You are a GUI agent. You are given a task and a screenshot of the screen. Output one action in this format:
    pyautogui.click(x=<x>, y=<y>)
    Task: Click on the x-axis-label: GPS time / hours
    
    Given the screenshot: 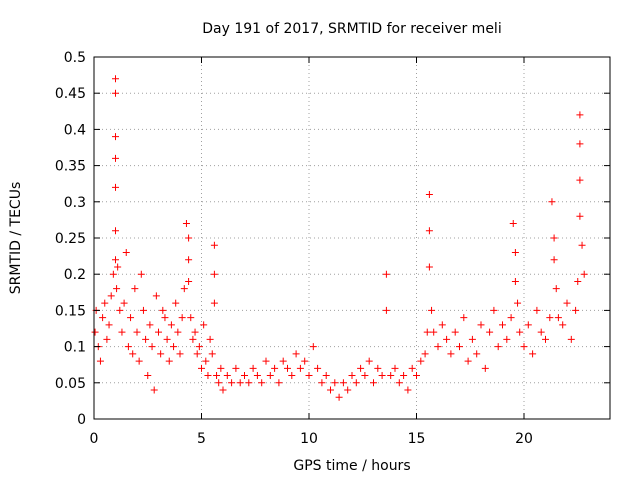 What is the action you would take?
    pyautogui.click(x=351, y=466)
    